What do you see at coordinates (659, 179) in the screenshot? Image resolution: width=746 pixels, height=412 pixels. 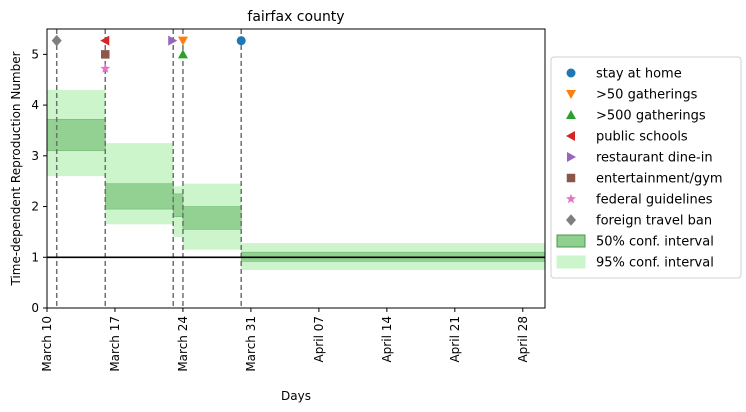 I see `legend-label-5: entertainment/gym` at bounding box center [659, 179].